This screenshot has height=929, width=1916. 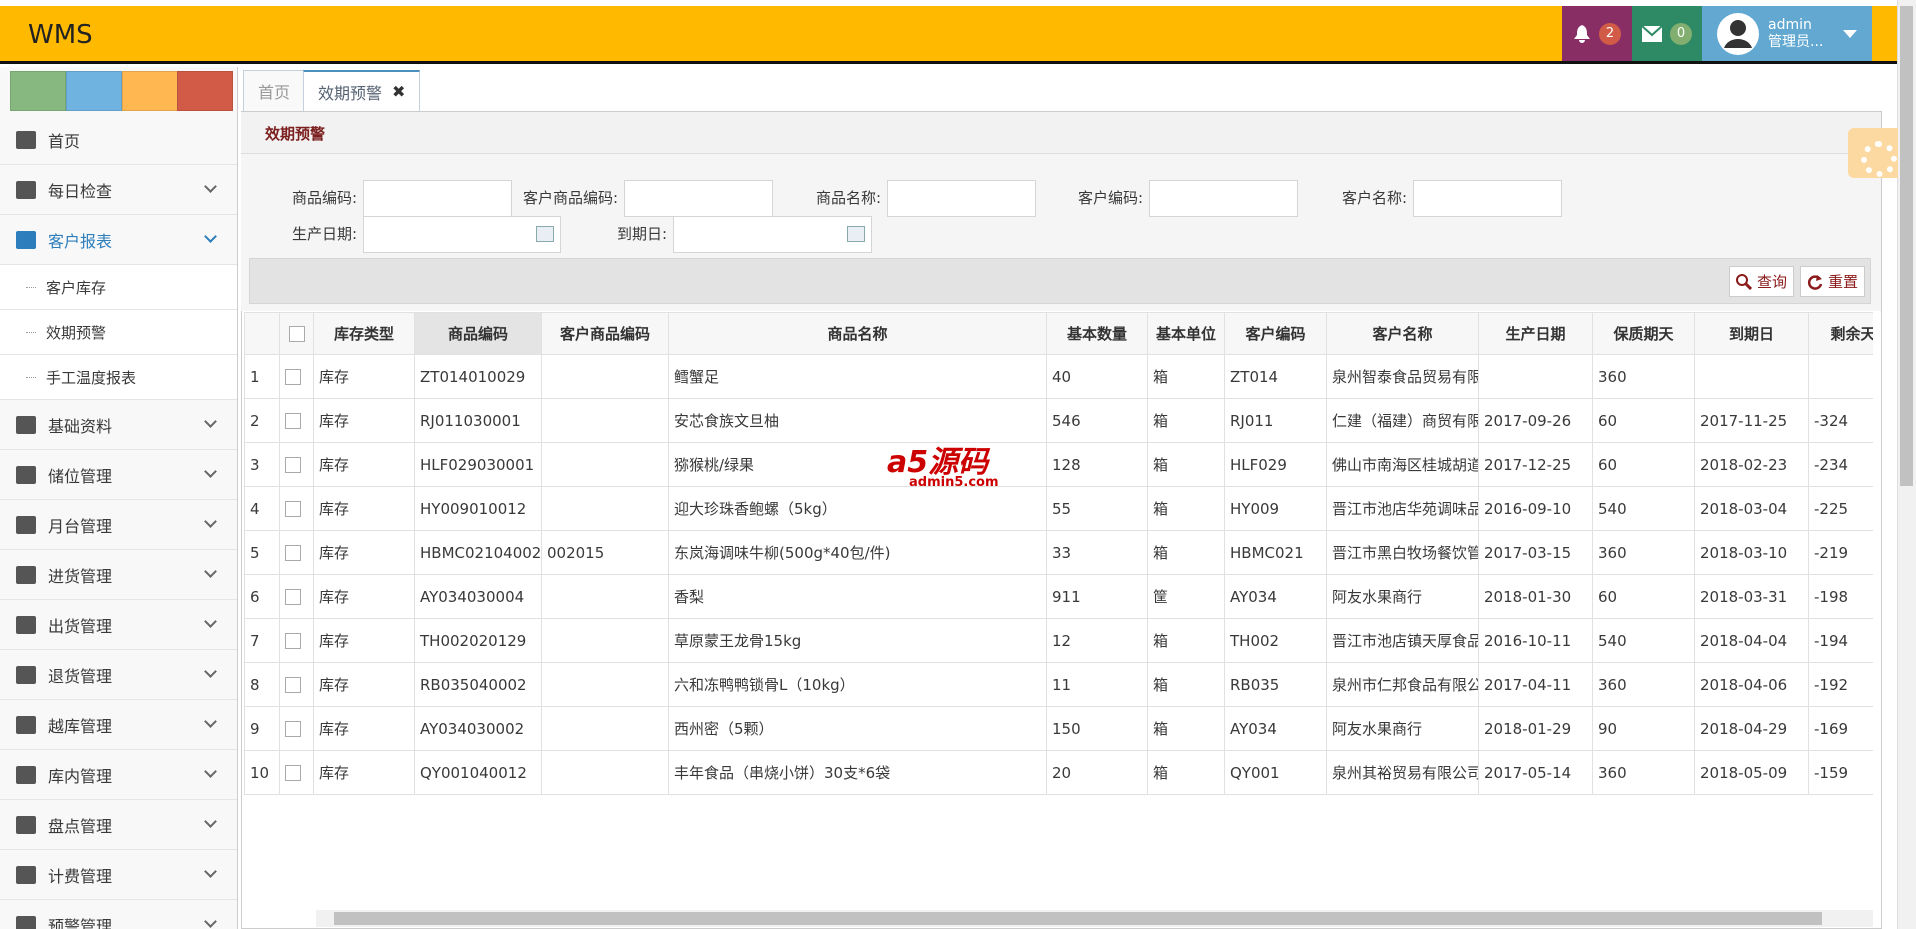 What do you see at coordinates (118, 875) in the screenshot?
I see `menu-item: 计费管理` at bounding box center [118, 875].